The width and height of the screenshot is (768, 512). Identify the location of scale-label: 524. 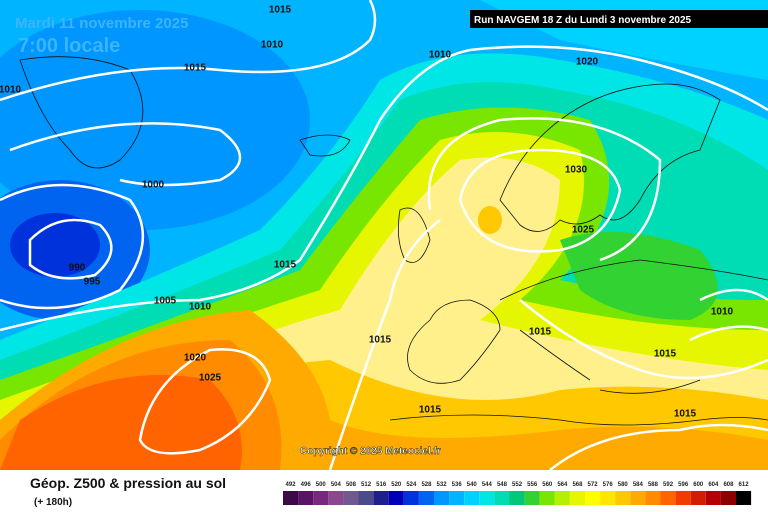
(411, 485).